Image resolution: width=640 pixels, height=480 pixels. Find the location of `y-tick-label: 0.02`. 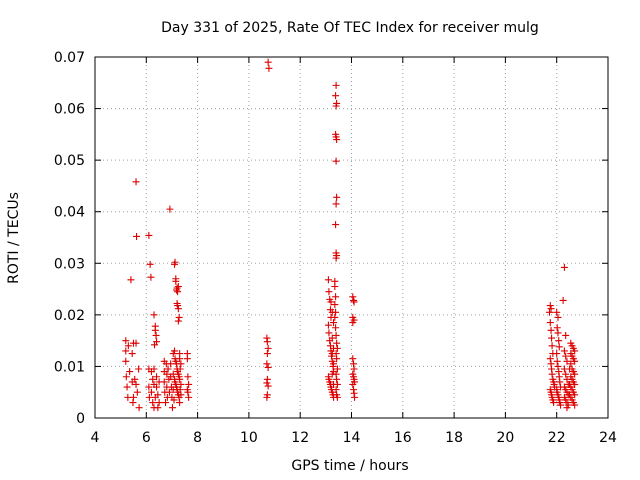

y-tick-label: 0.02 is located at coordinates (69, 316).